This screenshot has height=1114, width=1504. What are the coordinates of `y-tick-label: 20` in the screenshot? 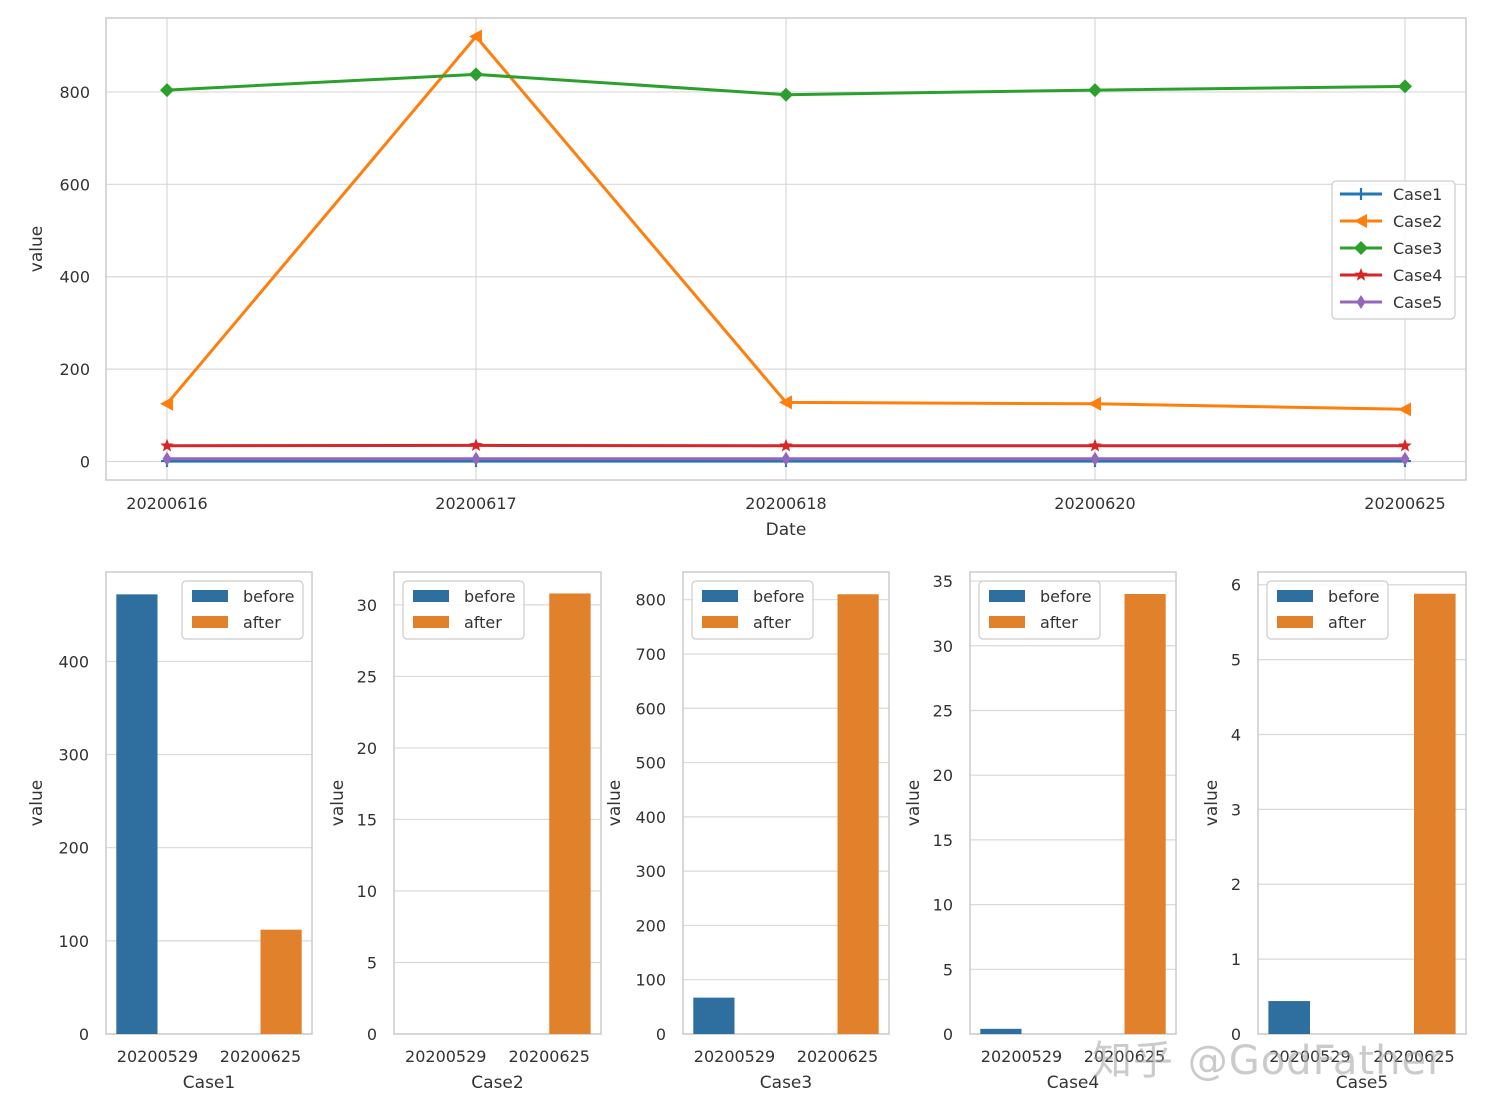 It's located at (943, 775).